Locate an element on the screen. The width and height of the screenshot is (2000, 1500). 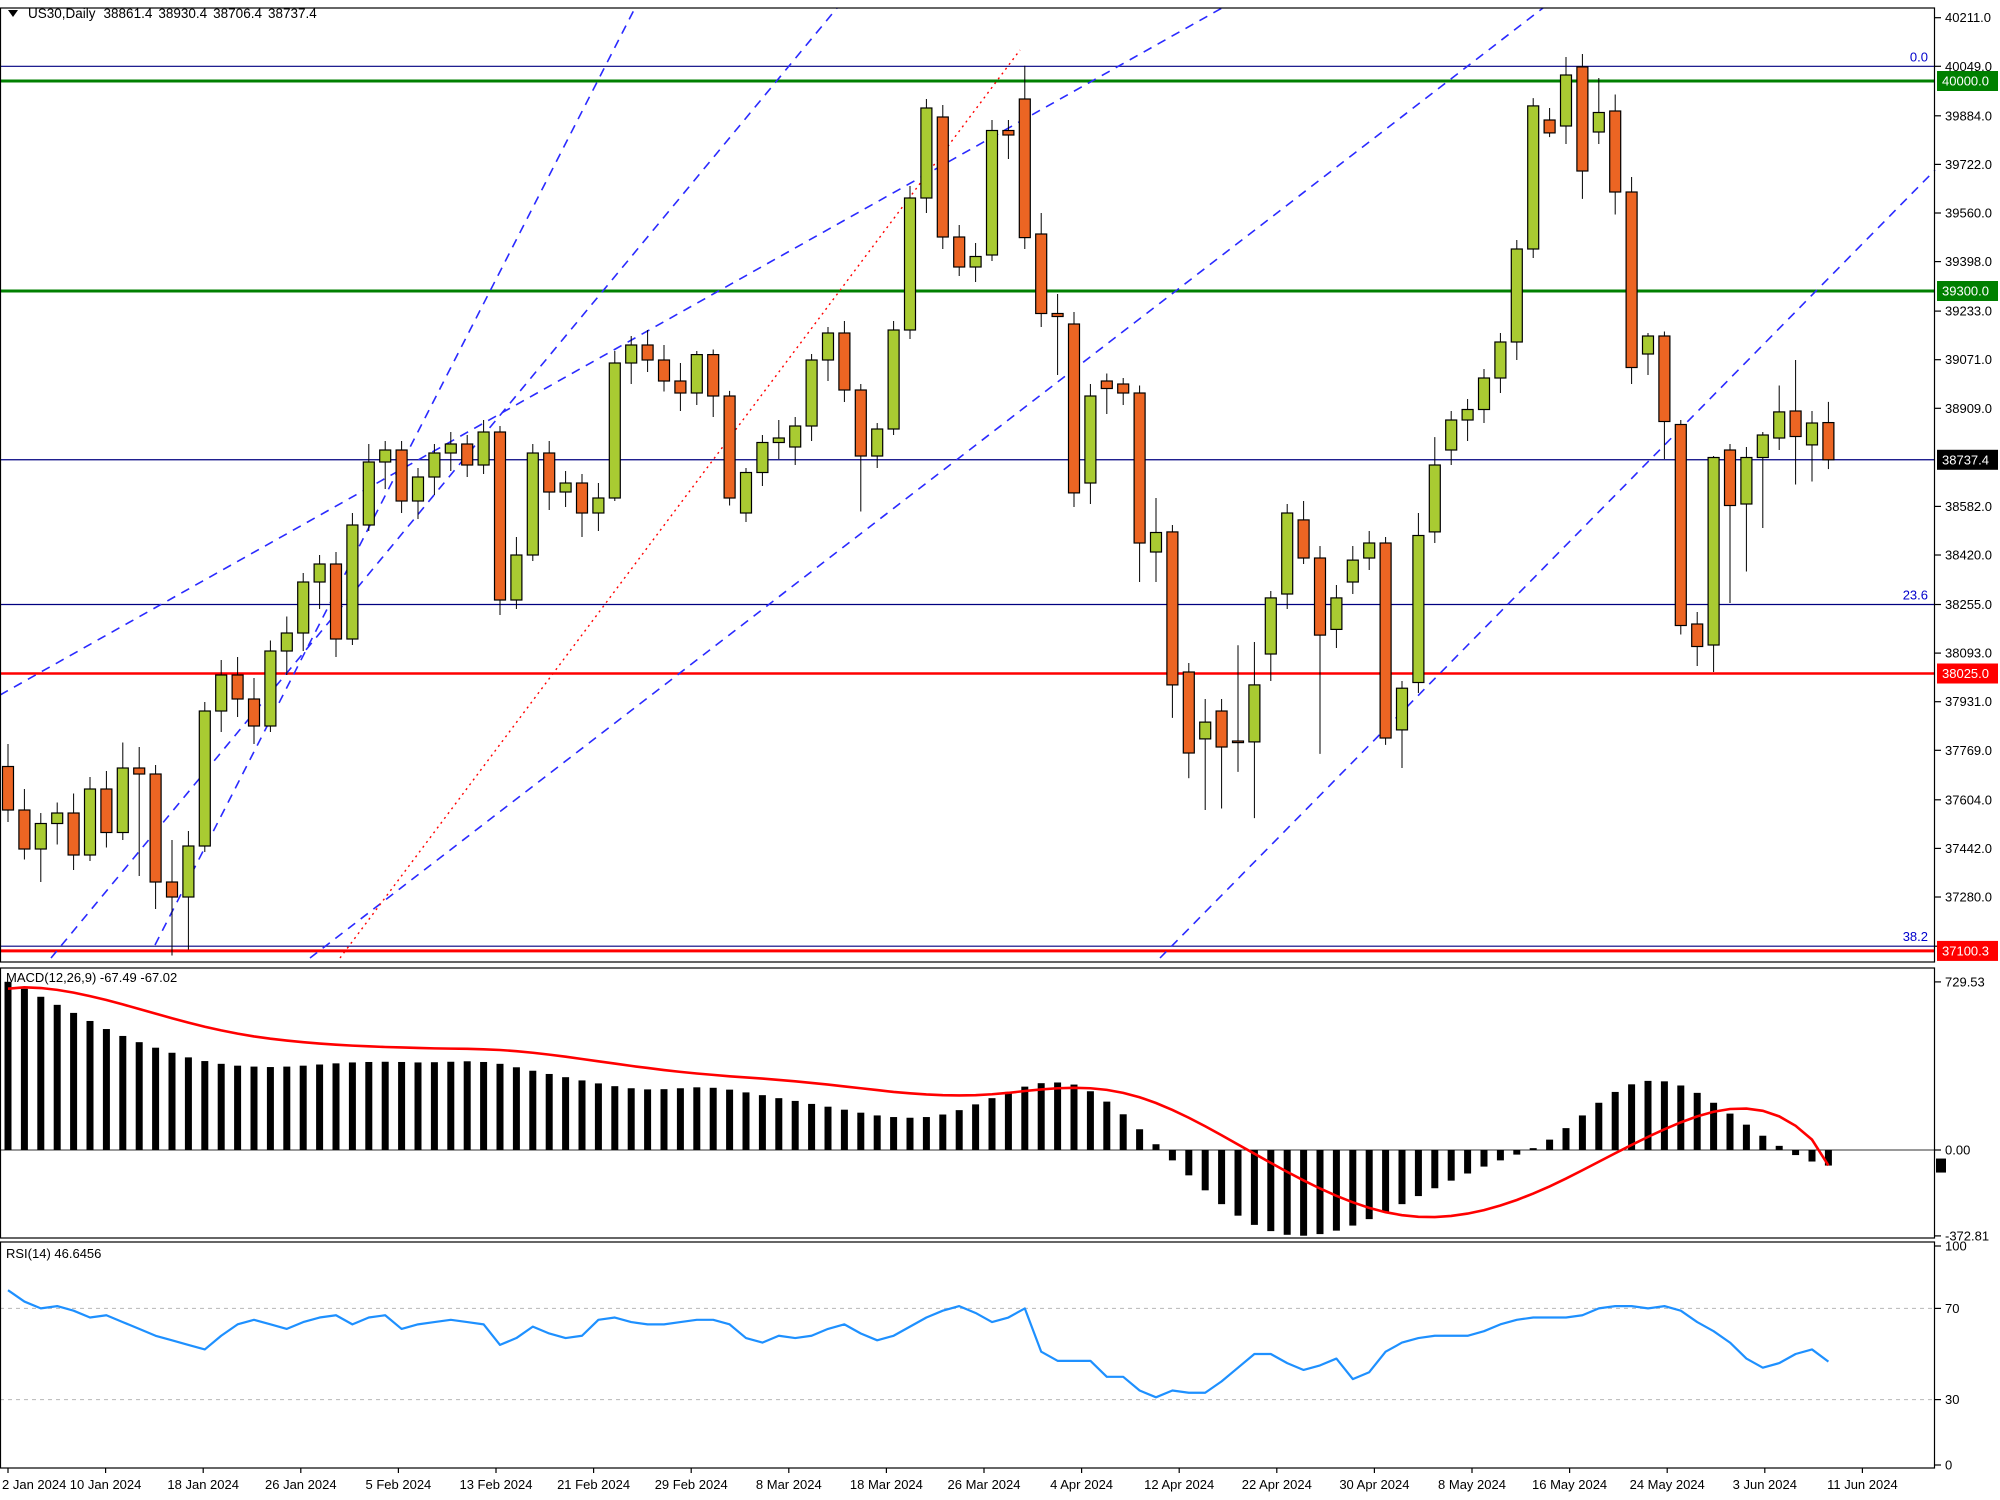
time-tick-label: 18 Mar 2024 is located at coordinates (886, 1484).